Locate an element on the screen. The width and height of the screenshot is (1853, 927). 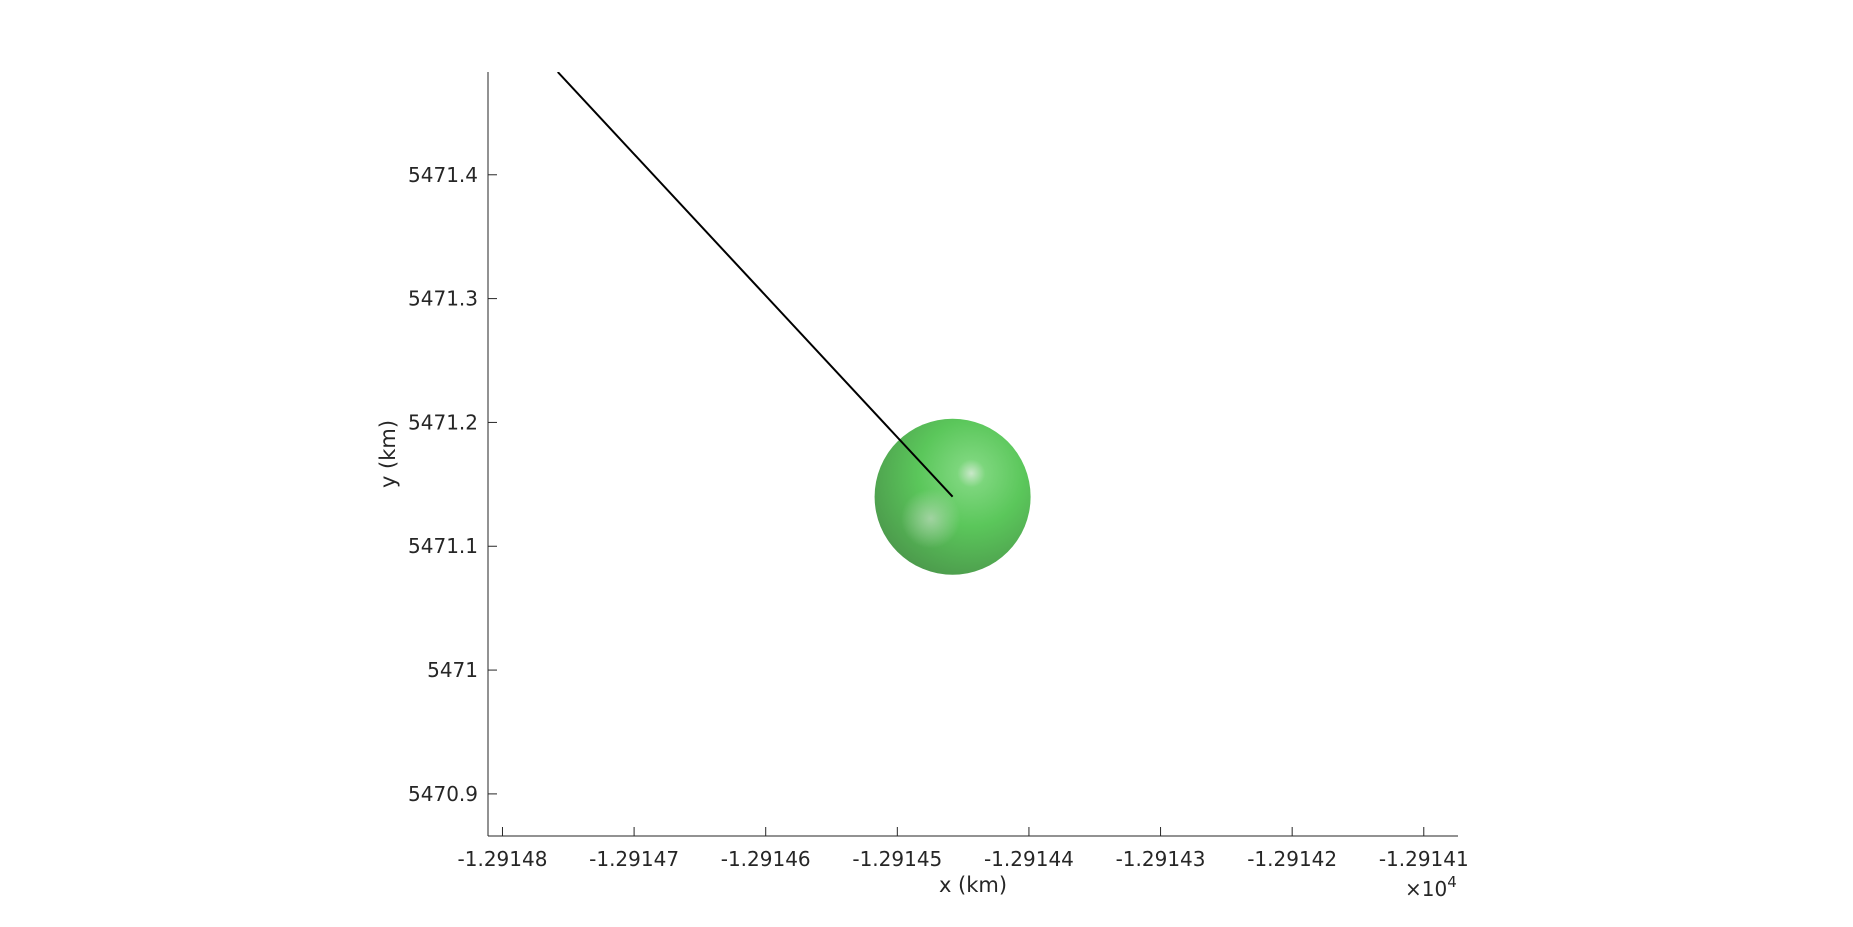
y-axis-ticks: 5470.9 5471 5471.1 5471.2 5471.3 5471.4 is located at coordinates (452, 484).